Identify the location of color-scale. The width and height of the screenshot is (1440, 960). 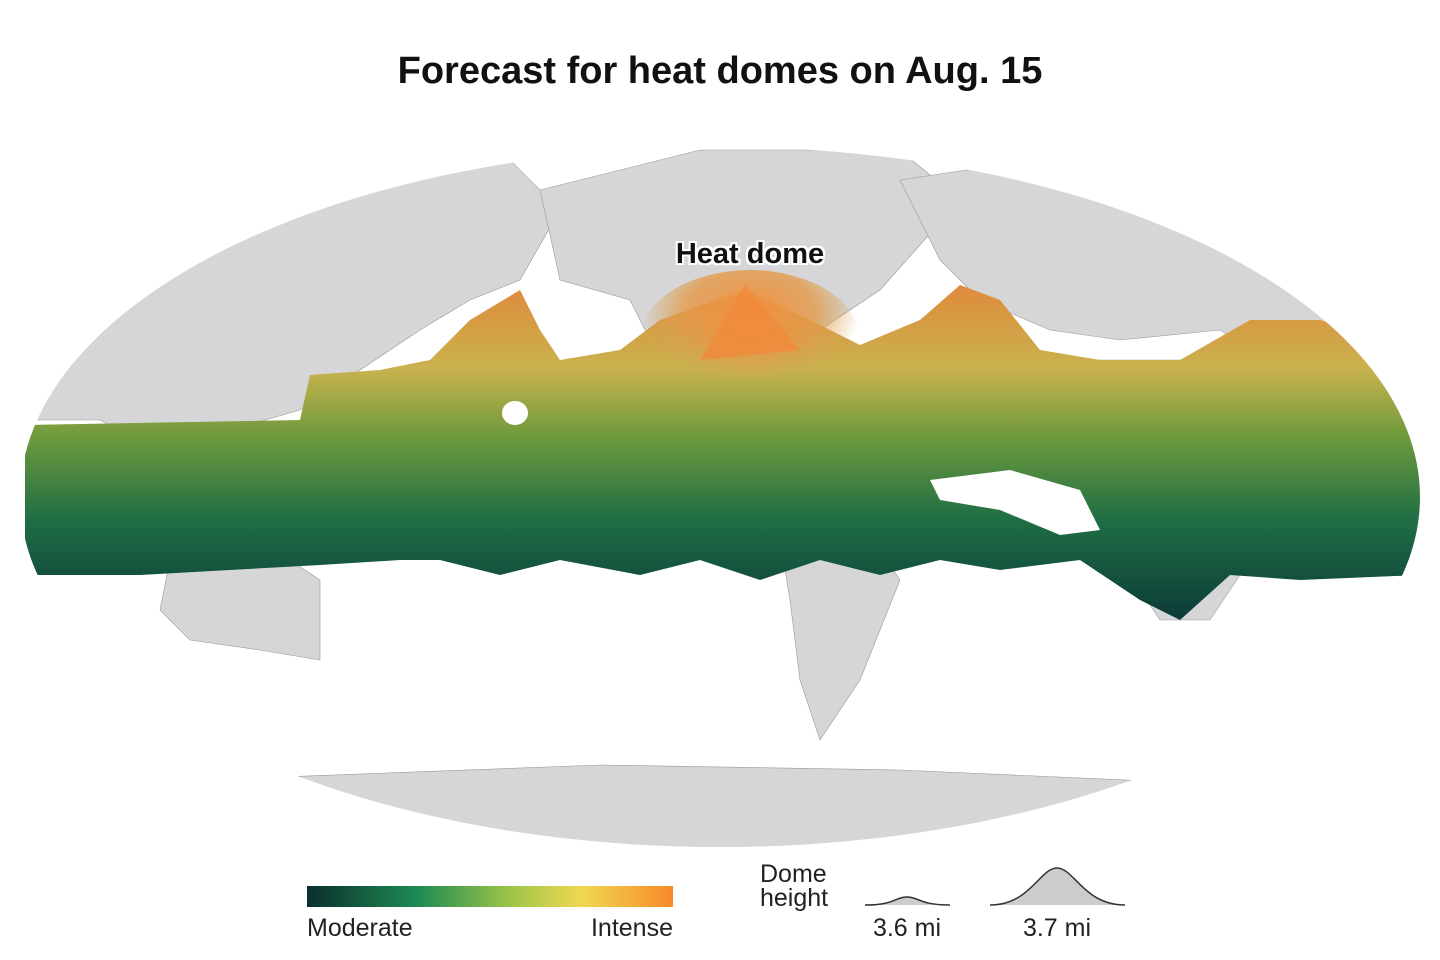
(490, 896).